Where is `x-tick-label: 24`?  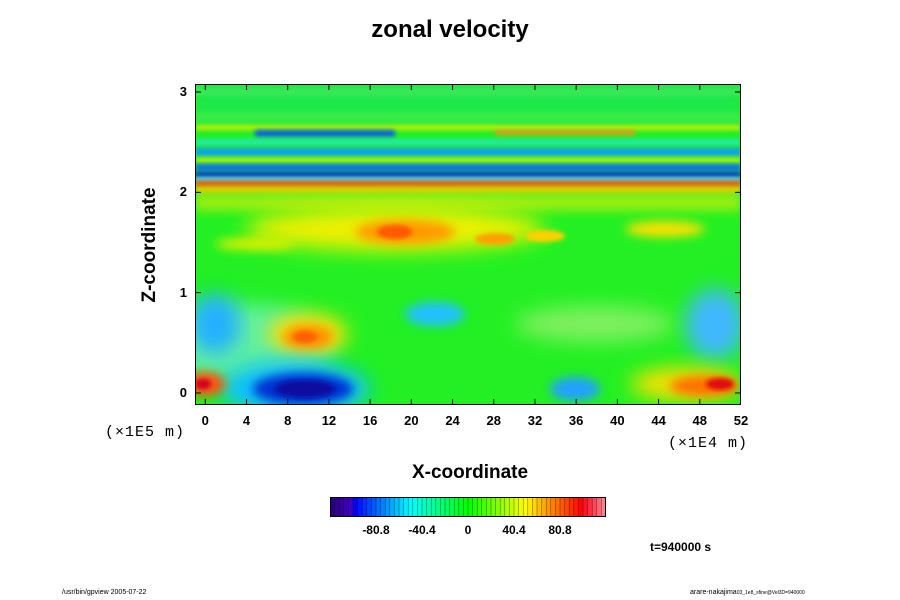
x-tick-label: 24 is located at coordinates (452, 420).